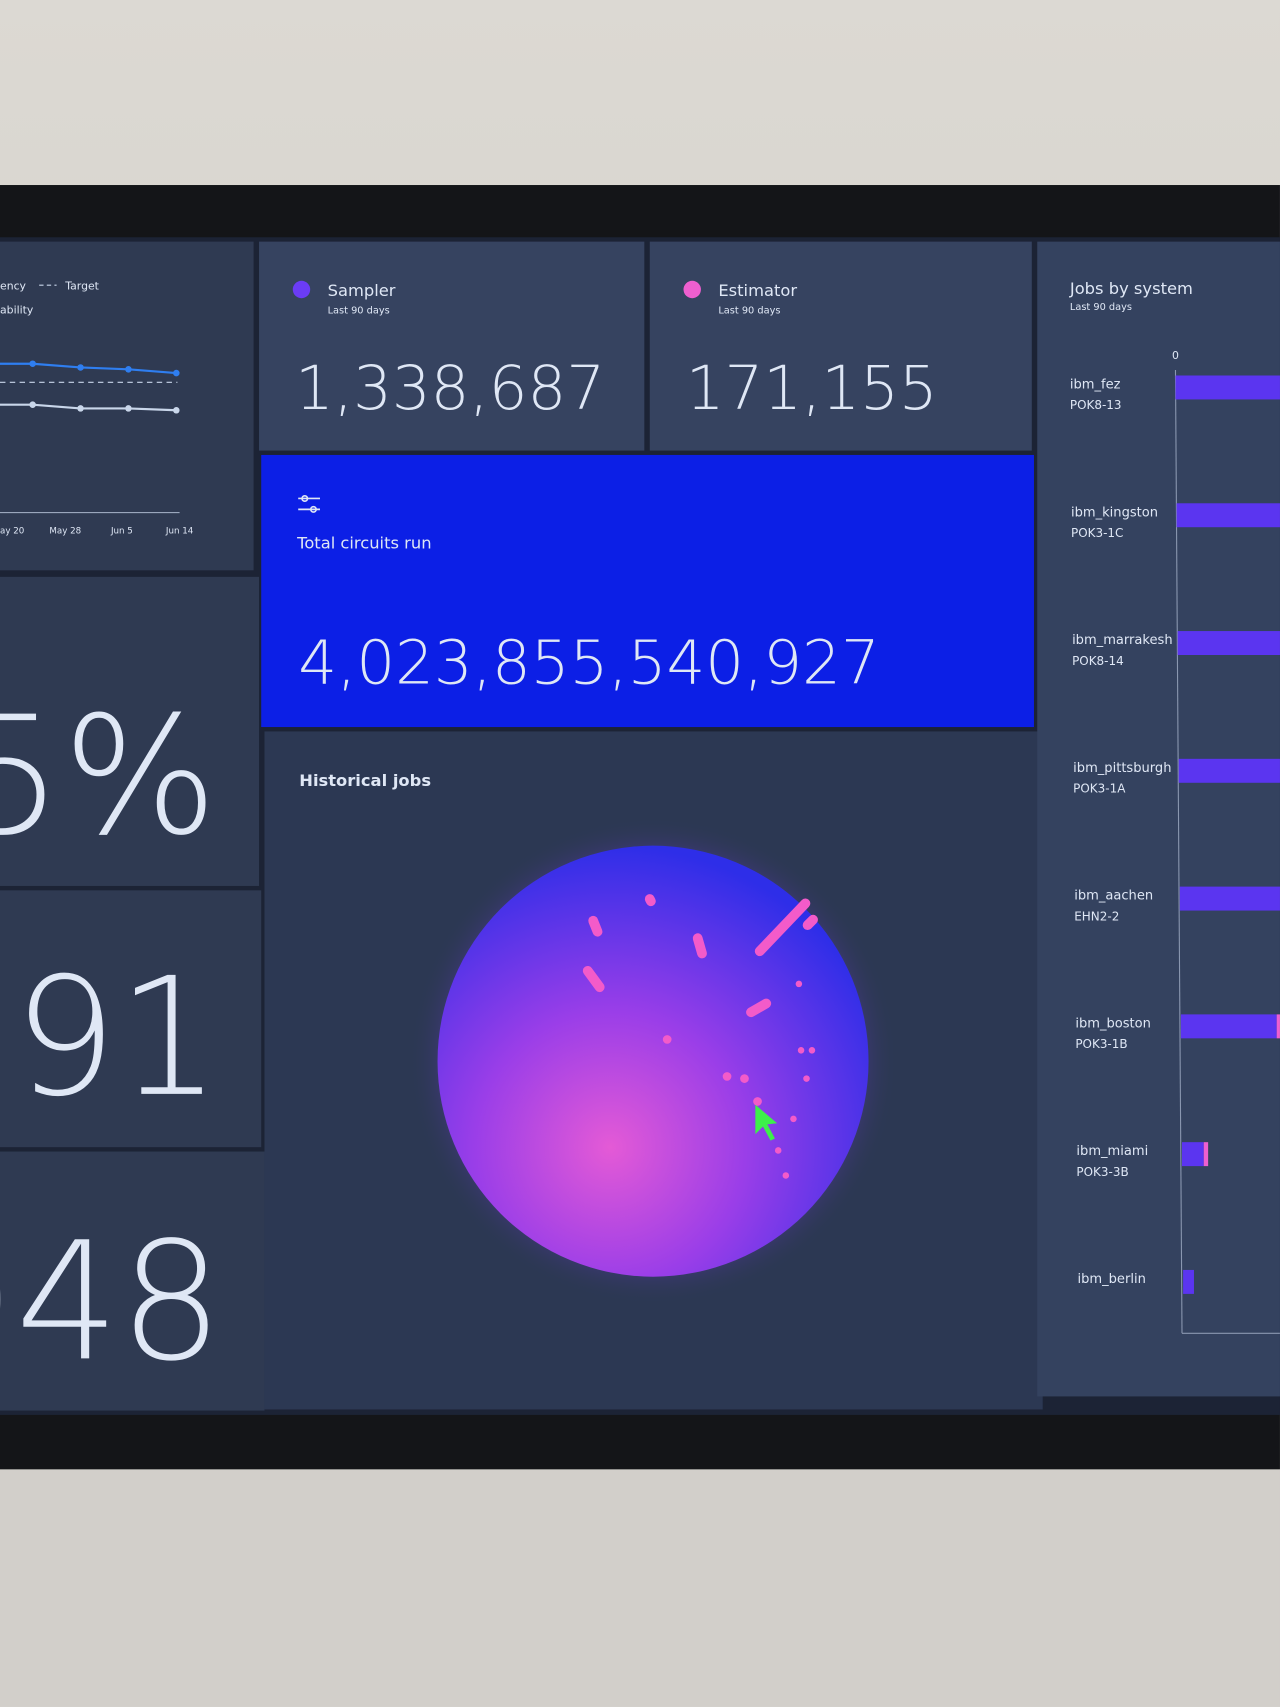  Describe the element at coordinates (1112, 1151) in the screenshot. I see `system-name: ibm_miami` at that location.